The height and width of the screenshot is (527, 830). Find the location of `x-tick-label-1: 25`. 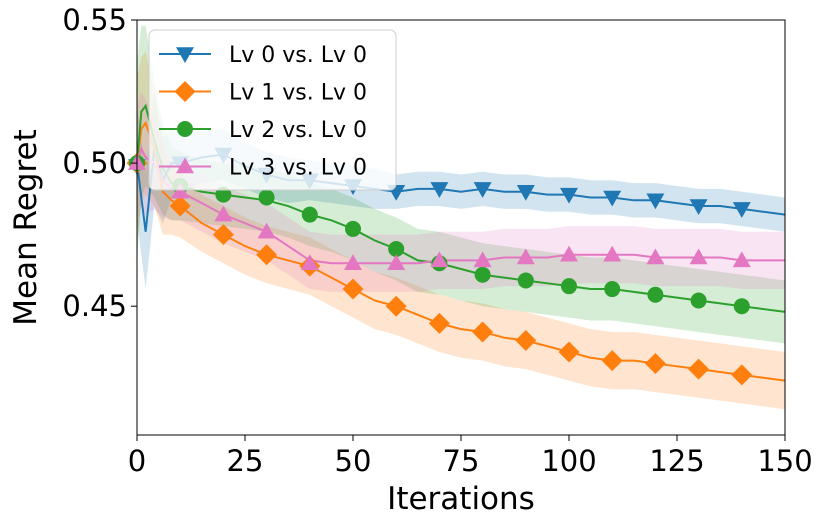

x-tick-label-1: 25 is located at coordinates (245, 461).